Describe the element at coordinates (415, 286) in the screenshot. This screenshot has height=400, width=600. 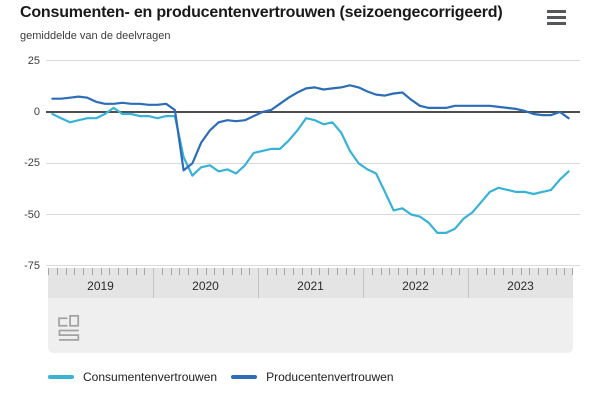
I see `year-label: 2022` at that location.